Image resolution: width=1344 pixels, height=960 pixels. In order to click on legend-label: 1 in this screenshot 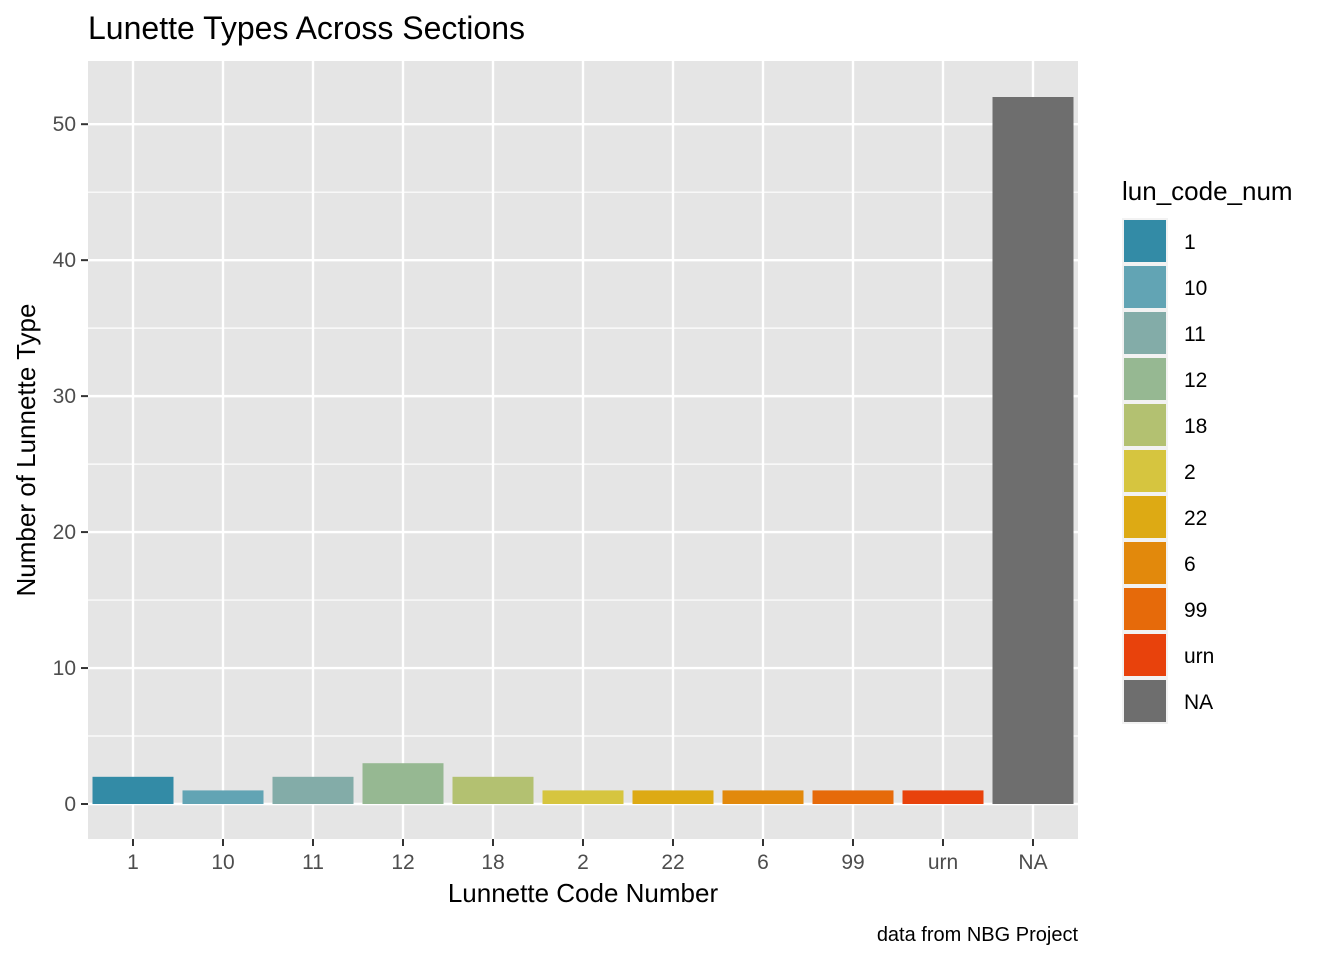, I will do `click(1190, 242)`.